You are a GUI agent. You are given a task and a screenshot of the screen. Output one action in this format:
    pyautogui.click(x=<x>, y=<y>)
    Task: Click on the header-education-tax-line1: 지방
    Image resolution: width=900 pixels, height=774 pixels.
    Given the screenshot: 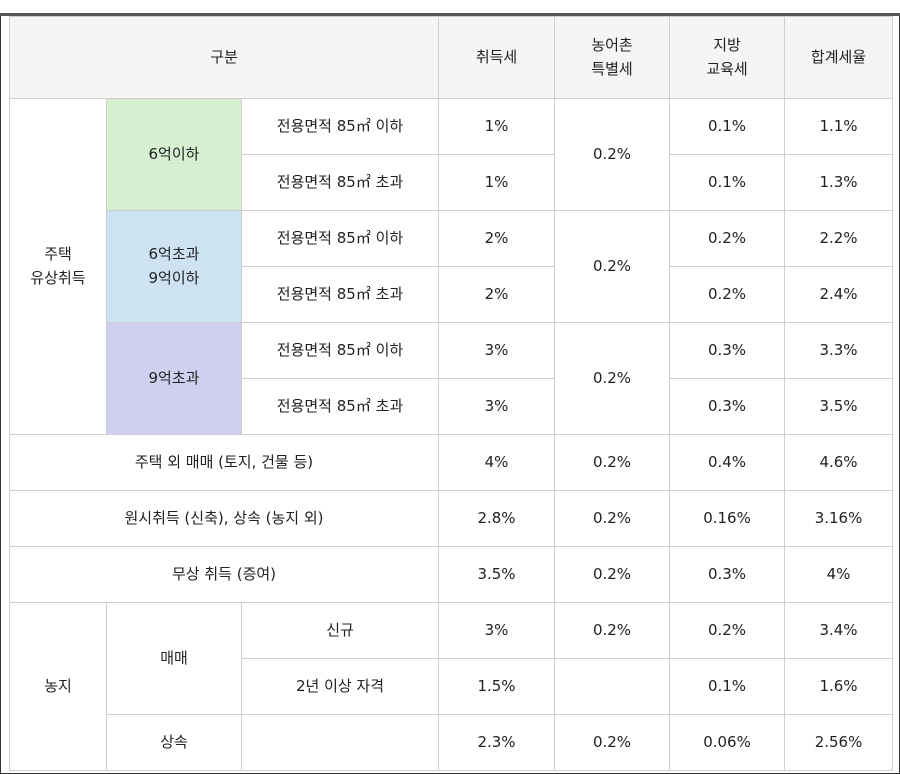 What is the action you would take?
    pyautogui.click(x=727, y=45)
    